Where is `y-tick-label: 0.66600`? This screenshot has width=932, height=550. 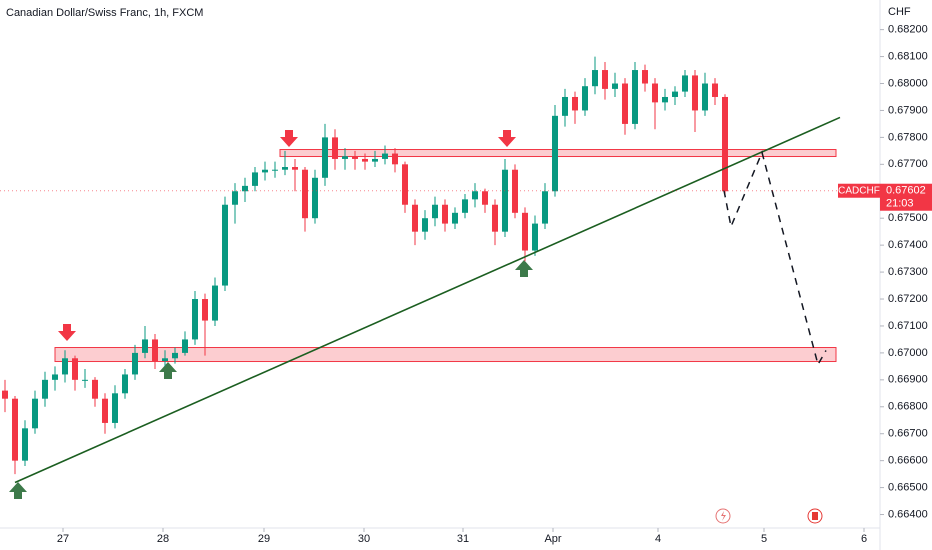
y-tick-label: 0.66600 is located at coordinates (908, 461).